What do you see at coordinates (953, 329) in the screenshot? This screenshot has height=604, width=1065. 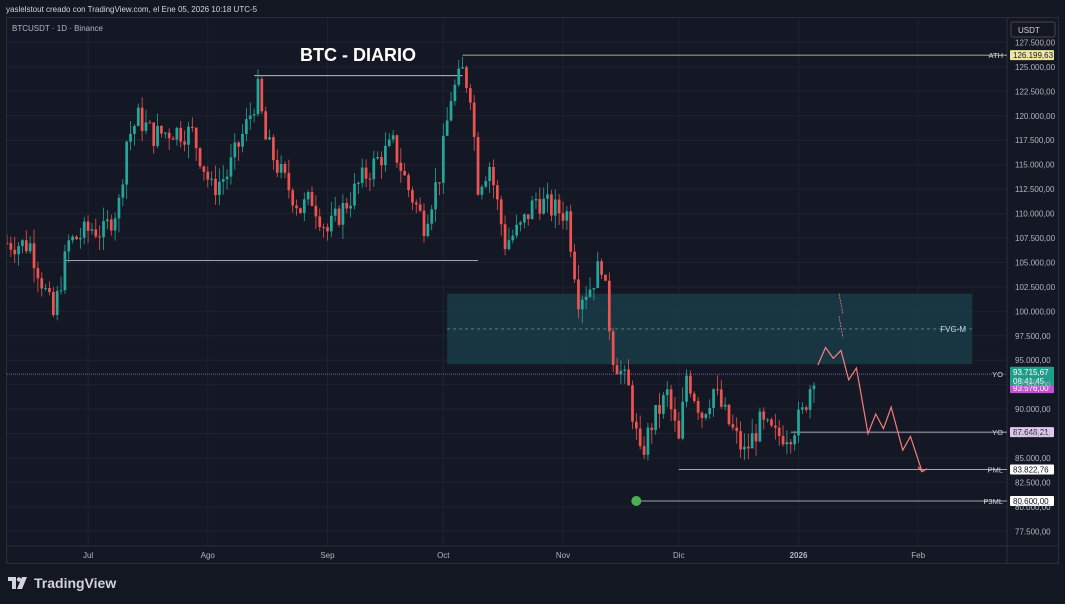 I see `fvg-label: FVG-M` at bounding box center [953, 329].